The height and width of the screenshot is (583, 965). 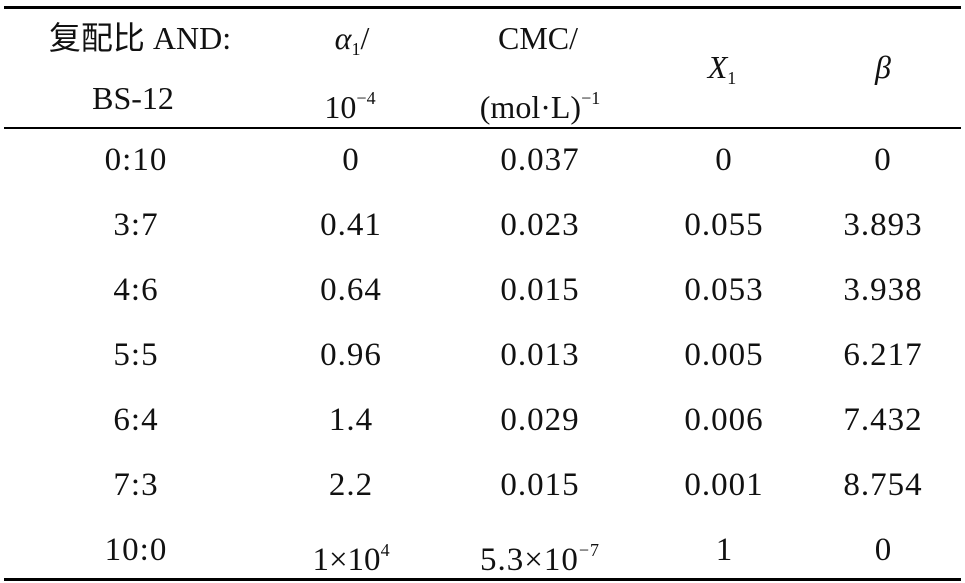 What do you see at coordinates (724, 485) in the screenshot?
I see `cell-x1: 0.001` at bounding box center [724, 485].